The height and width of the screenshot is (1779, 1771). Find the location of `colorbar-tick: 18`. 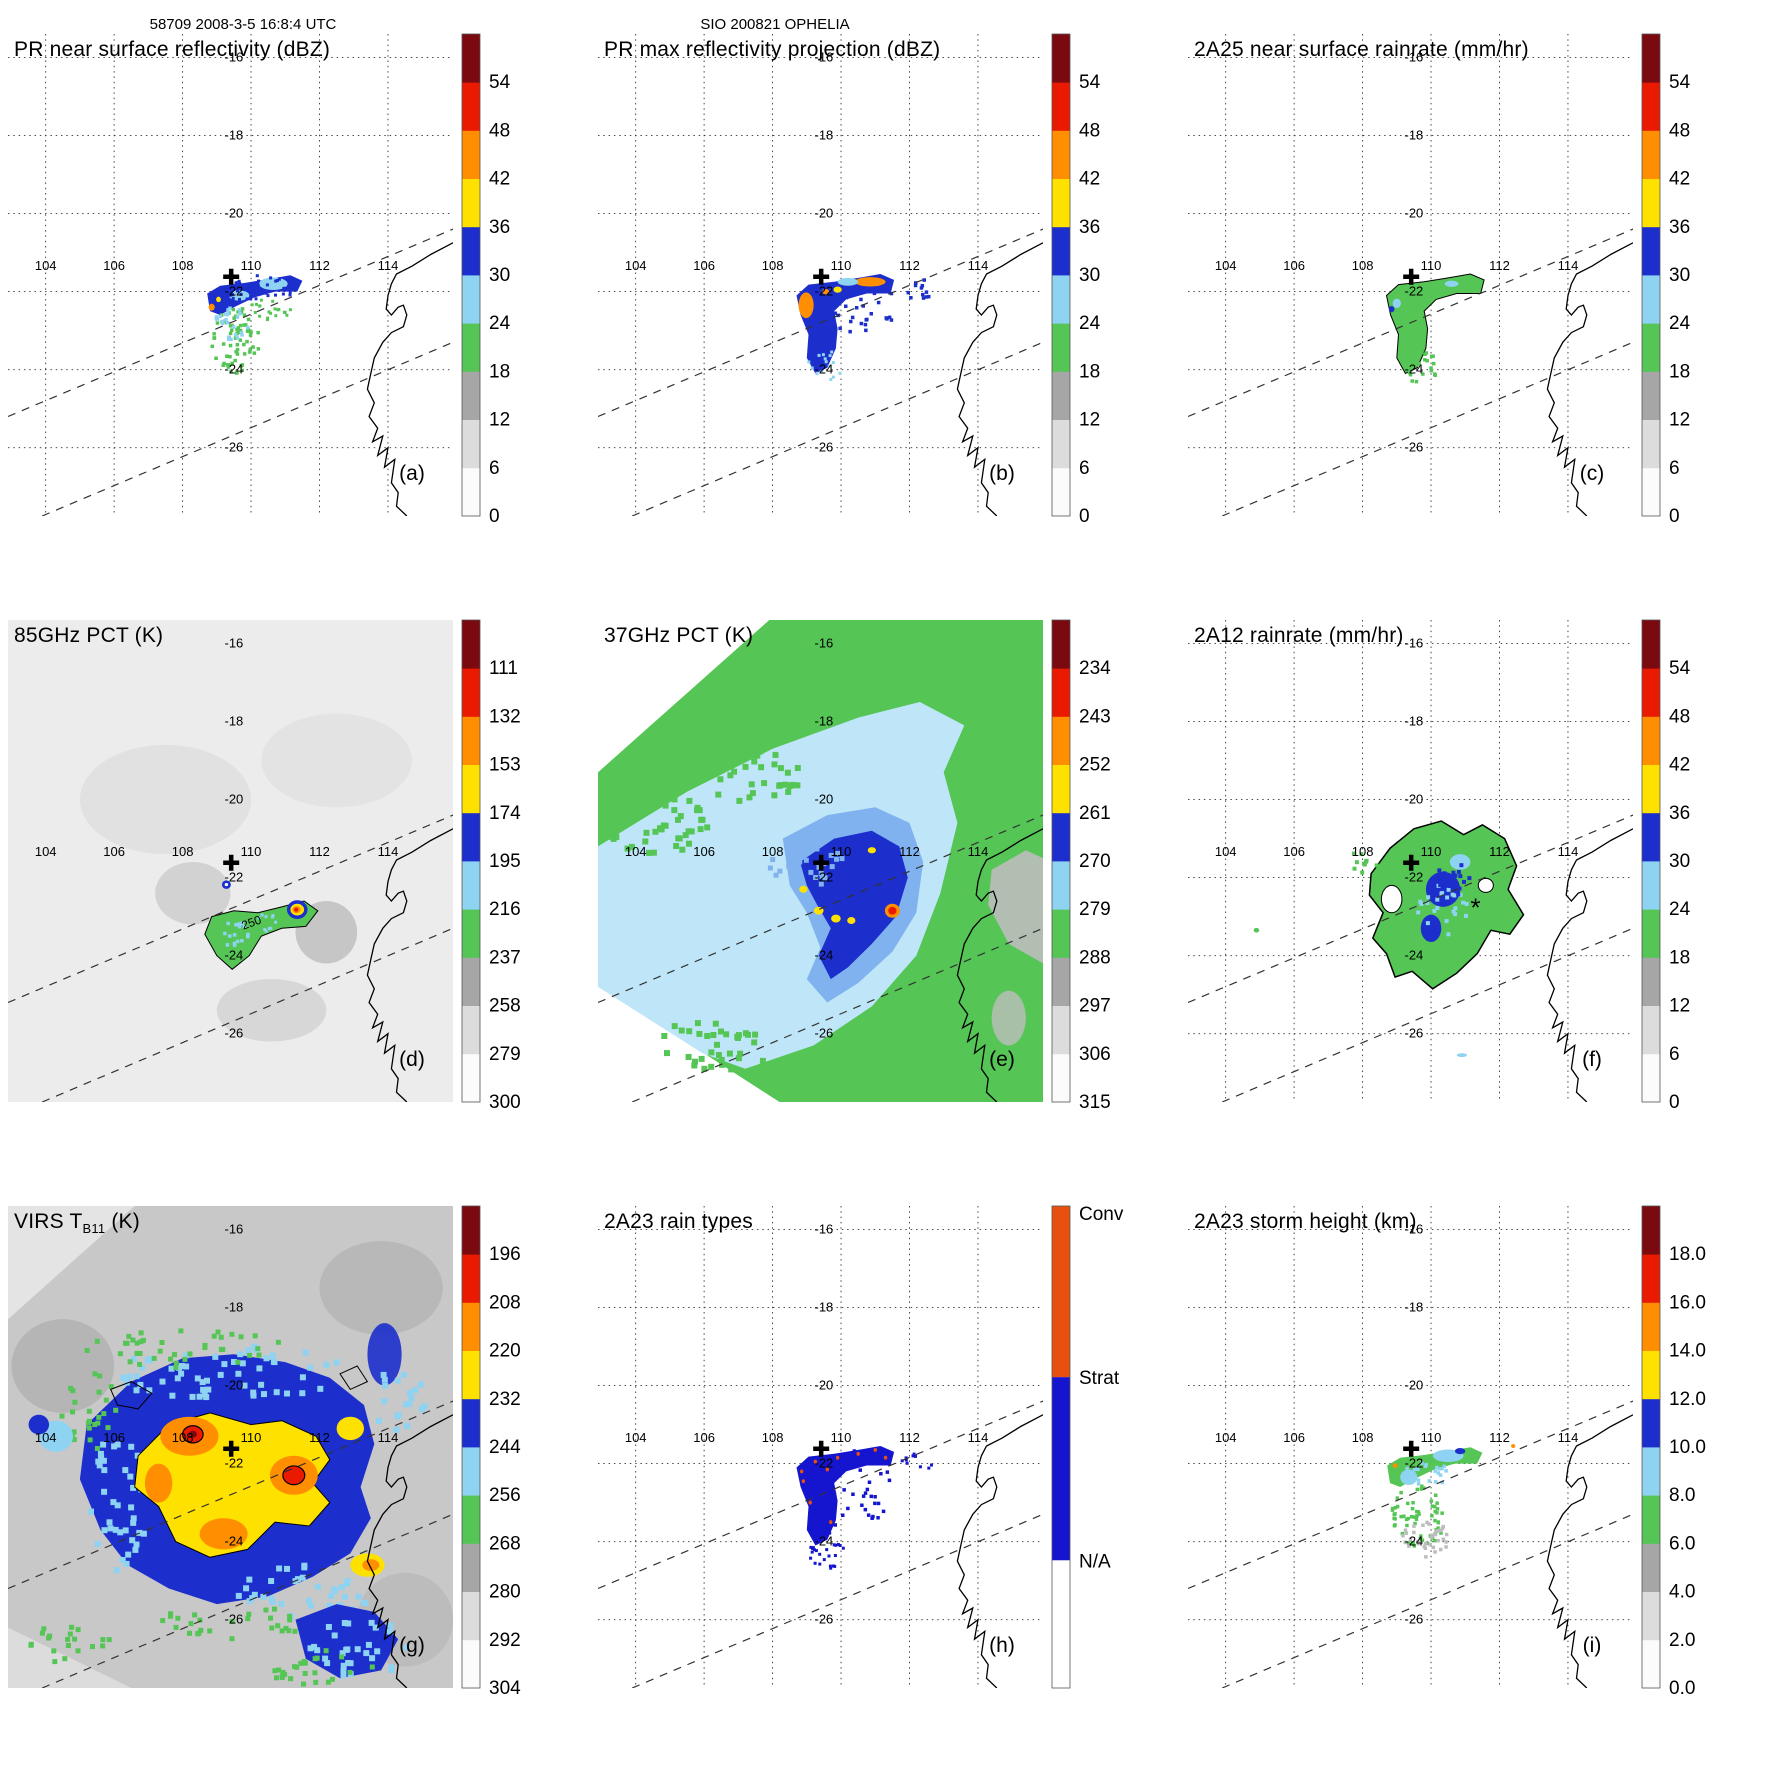

colorbar-tick: 18 is located at coordinates (1089, 371).